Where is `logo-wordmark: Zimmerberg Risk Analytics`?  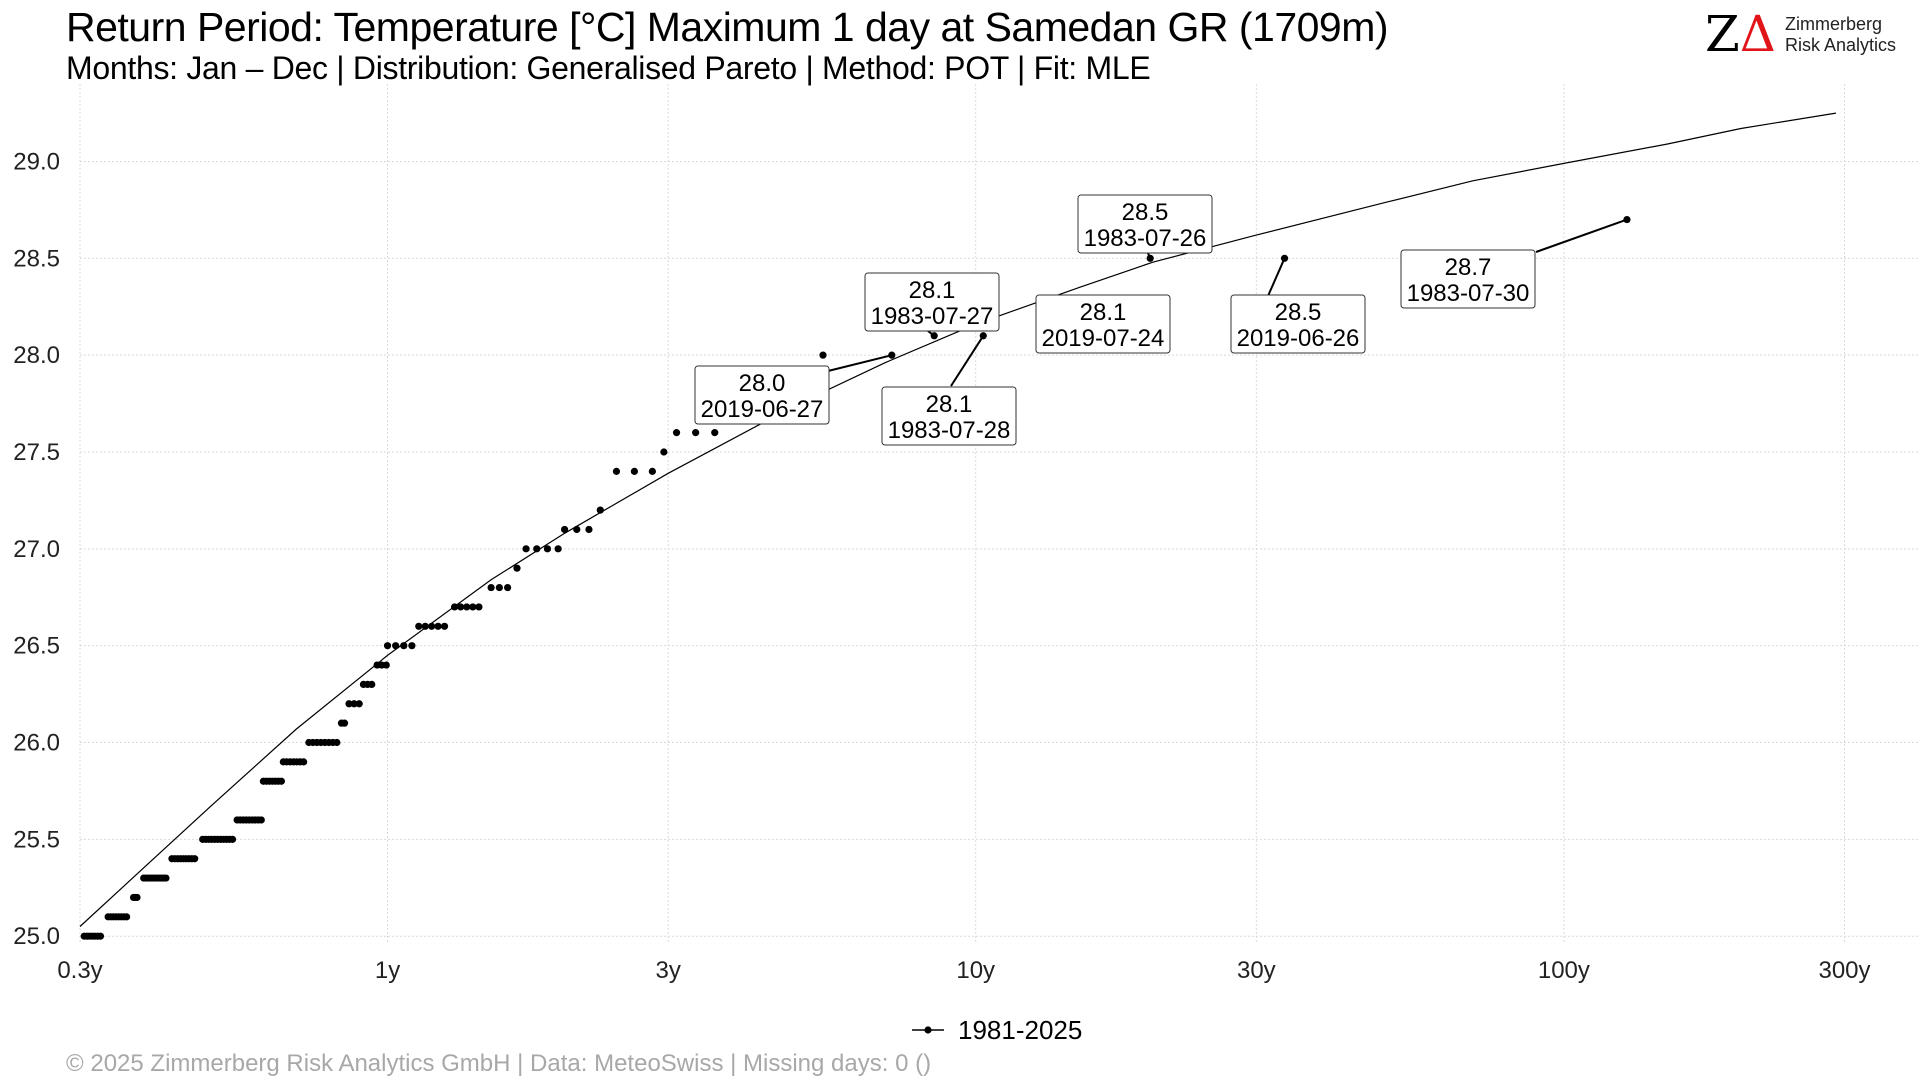 logo-wordmark: Zimmerberg Risk Analytics is located at coordinates (1840, 35).